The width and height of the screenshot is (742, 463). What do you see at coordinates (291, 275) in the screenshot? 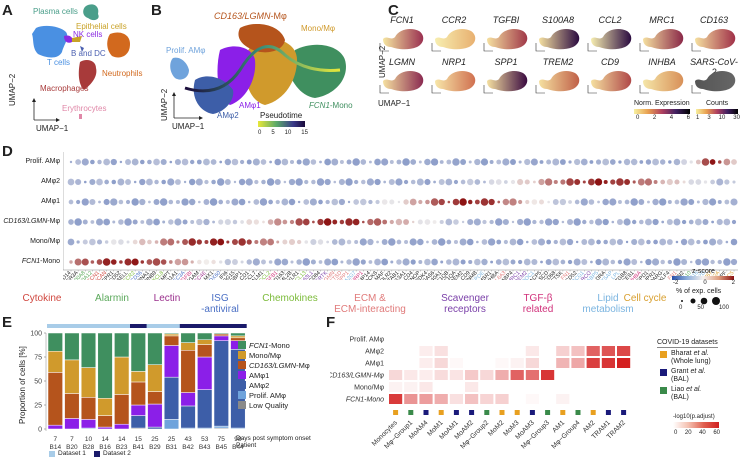
I see `gene-tick-label: CMKLR1` at bounding box center [291, 275].